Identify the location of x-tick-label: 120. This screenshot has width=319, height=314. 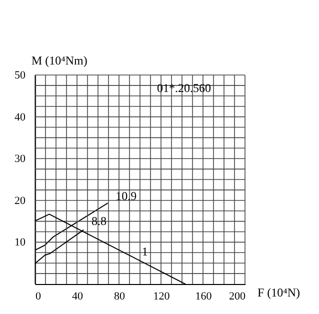
(161, 296).